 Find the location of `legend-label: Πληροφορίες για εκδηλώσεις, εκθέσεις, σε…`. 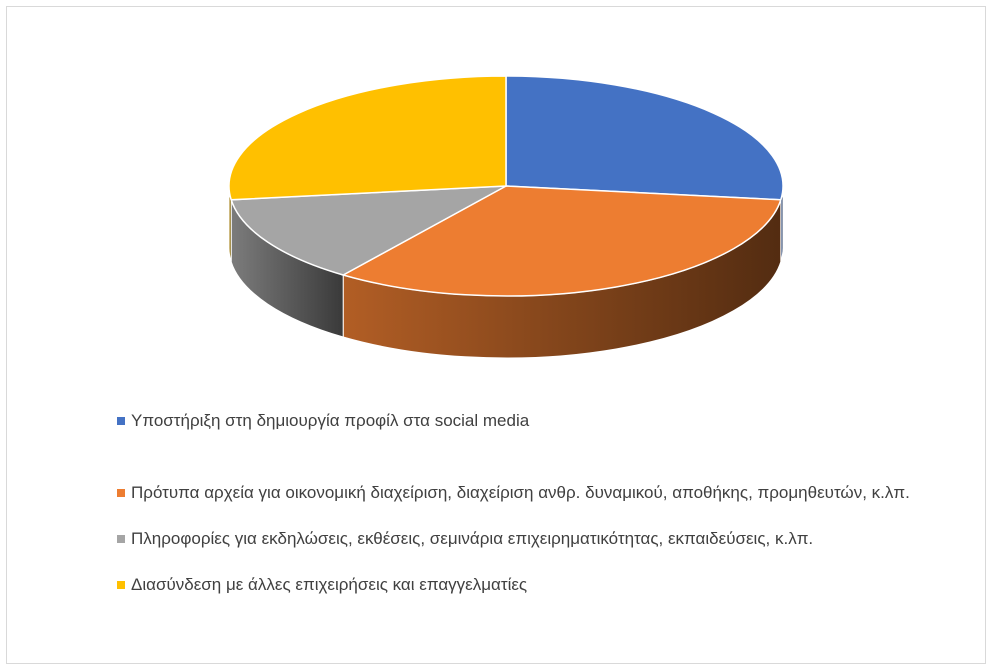

legend-label: Πληροφορίες για εκδηλώσεις, εκθέσεις, σε… is located at coordinates (472, 538).